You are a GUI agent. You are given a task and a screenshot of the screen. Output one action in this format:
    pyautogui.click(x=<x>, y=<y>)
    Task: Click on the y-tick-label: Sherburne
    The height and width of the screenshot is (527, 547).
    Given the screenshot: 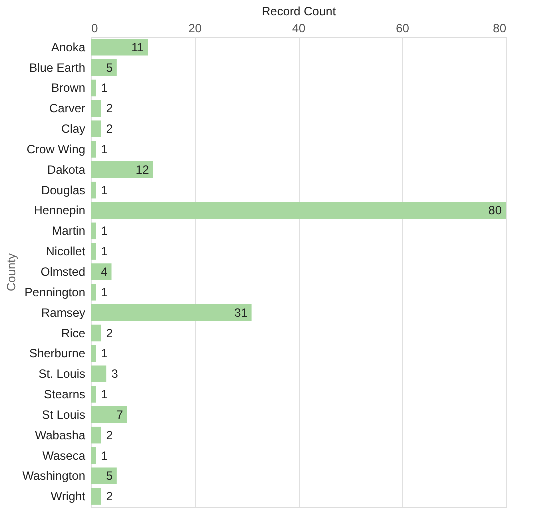 What is the action you would take?
    pyautogui.click(x=57, y=353)
    